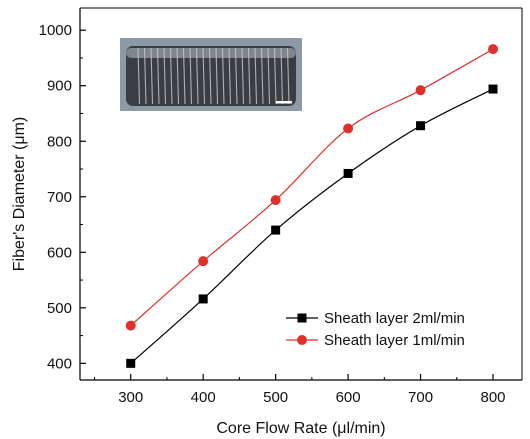  Describe the element at coordinates (59, 363) in the screenshot. I see `y-tick-label: 400` at that location.